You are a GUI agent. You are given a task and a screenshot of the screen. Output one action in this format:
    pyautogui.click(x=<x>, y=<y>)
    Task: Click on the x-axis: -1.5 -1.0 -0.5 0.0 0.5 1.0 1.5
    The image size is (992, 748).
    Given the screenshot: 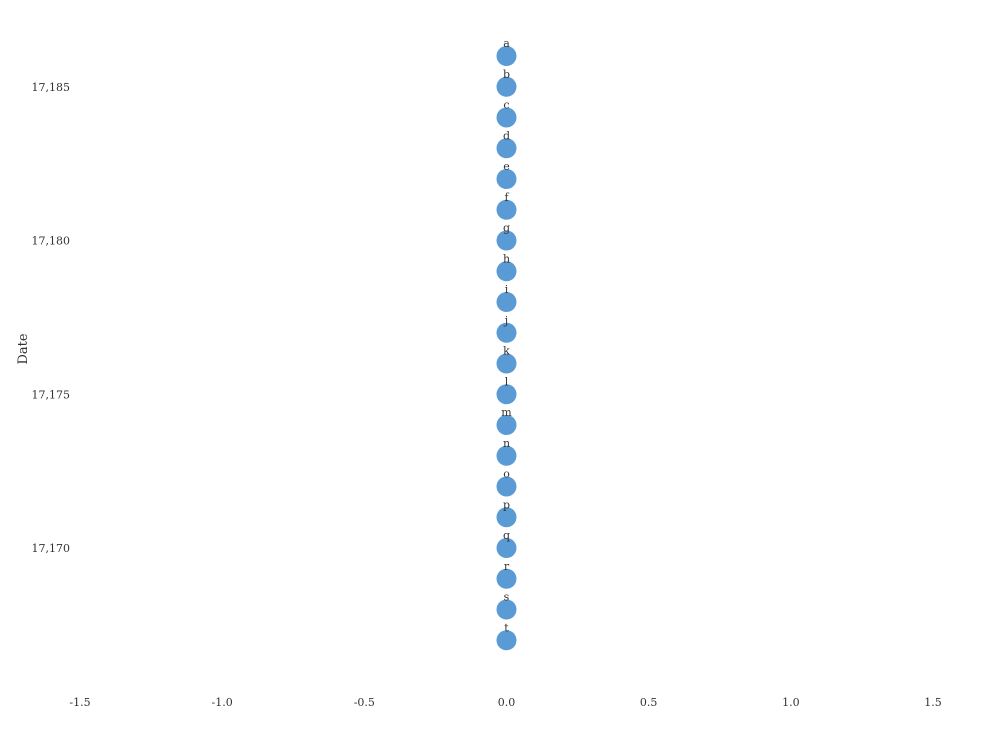 What is the action you would take?
    pyautogui.click(x=505, y=702)
    